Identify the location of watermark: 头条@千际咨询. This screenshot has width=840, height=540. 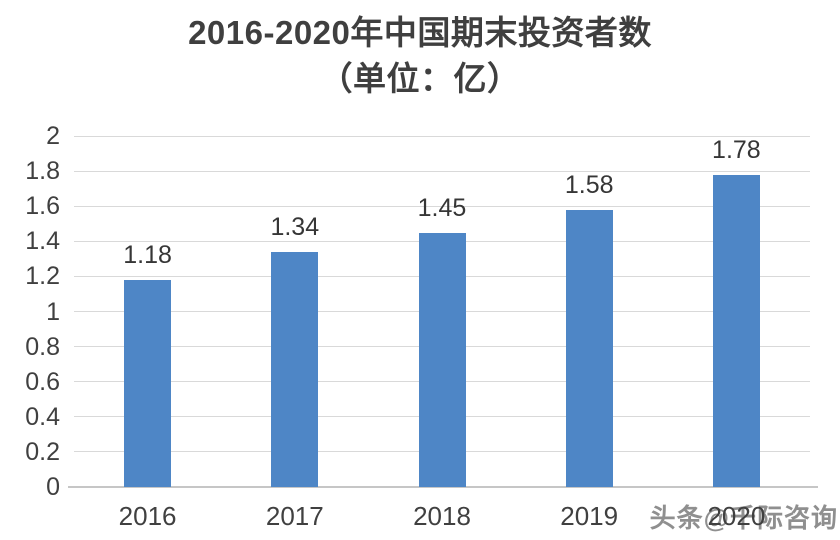
(743, 518).